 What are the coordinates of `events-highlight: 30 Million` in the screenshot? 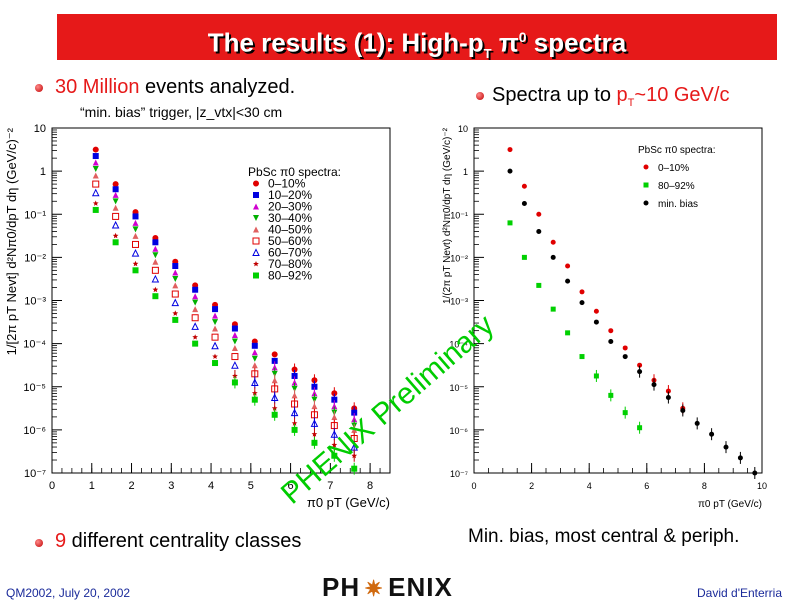 It's located at (97, 87).